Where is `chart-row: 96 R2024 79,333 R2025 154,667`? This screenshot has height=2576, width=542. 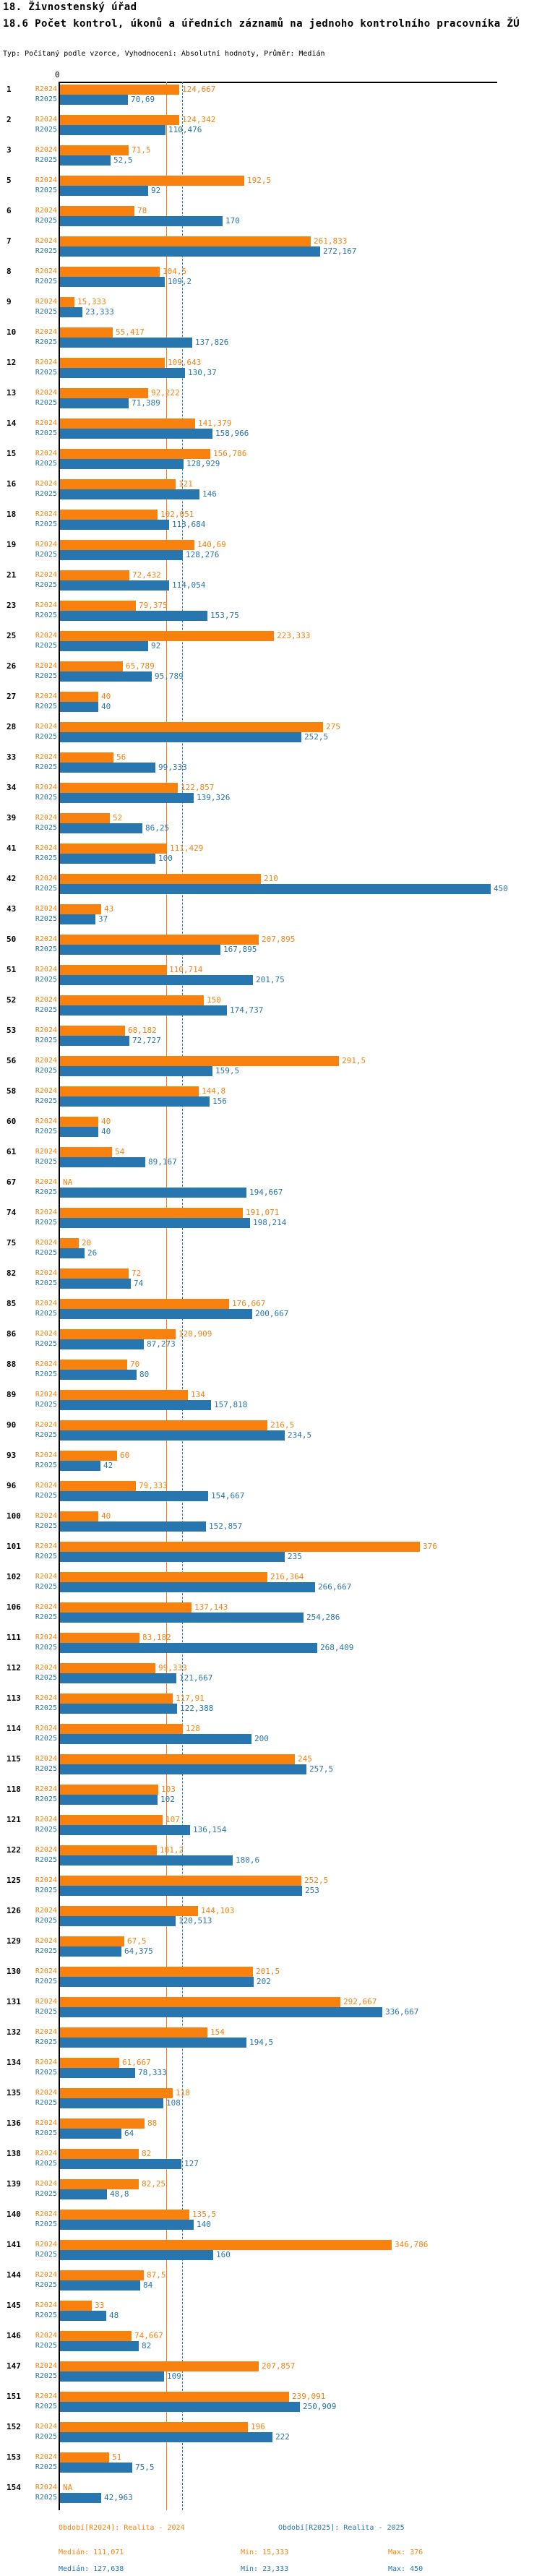 chart-row: 96 R2024 79,333 R2025 154,667 is located at coordinates (271, 1495).